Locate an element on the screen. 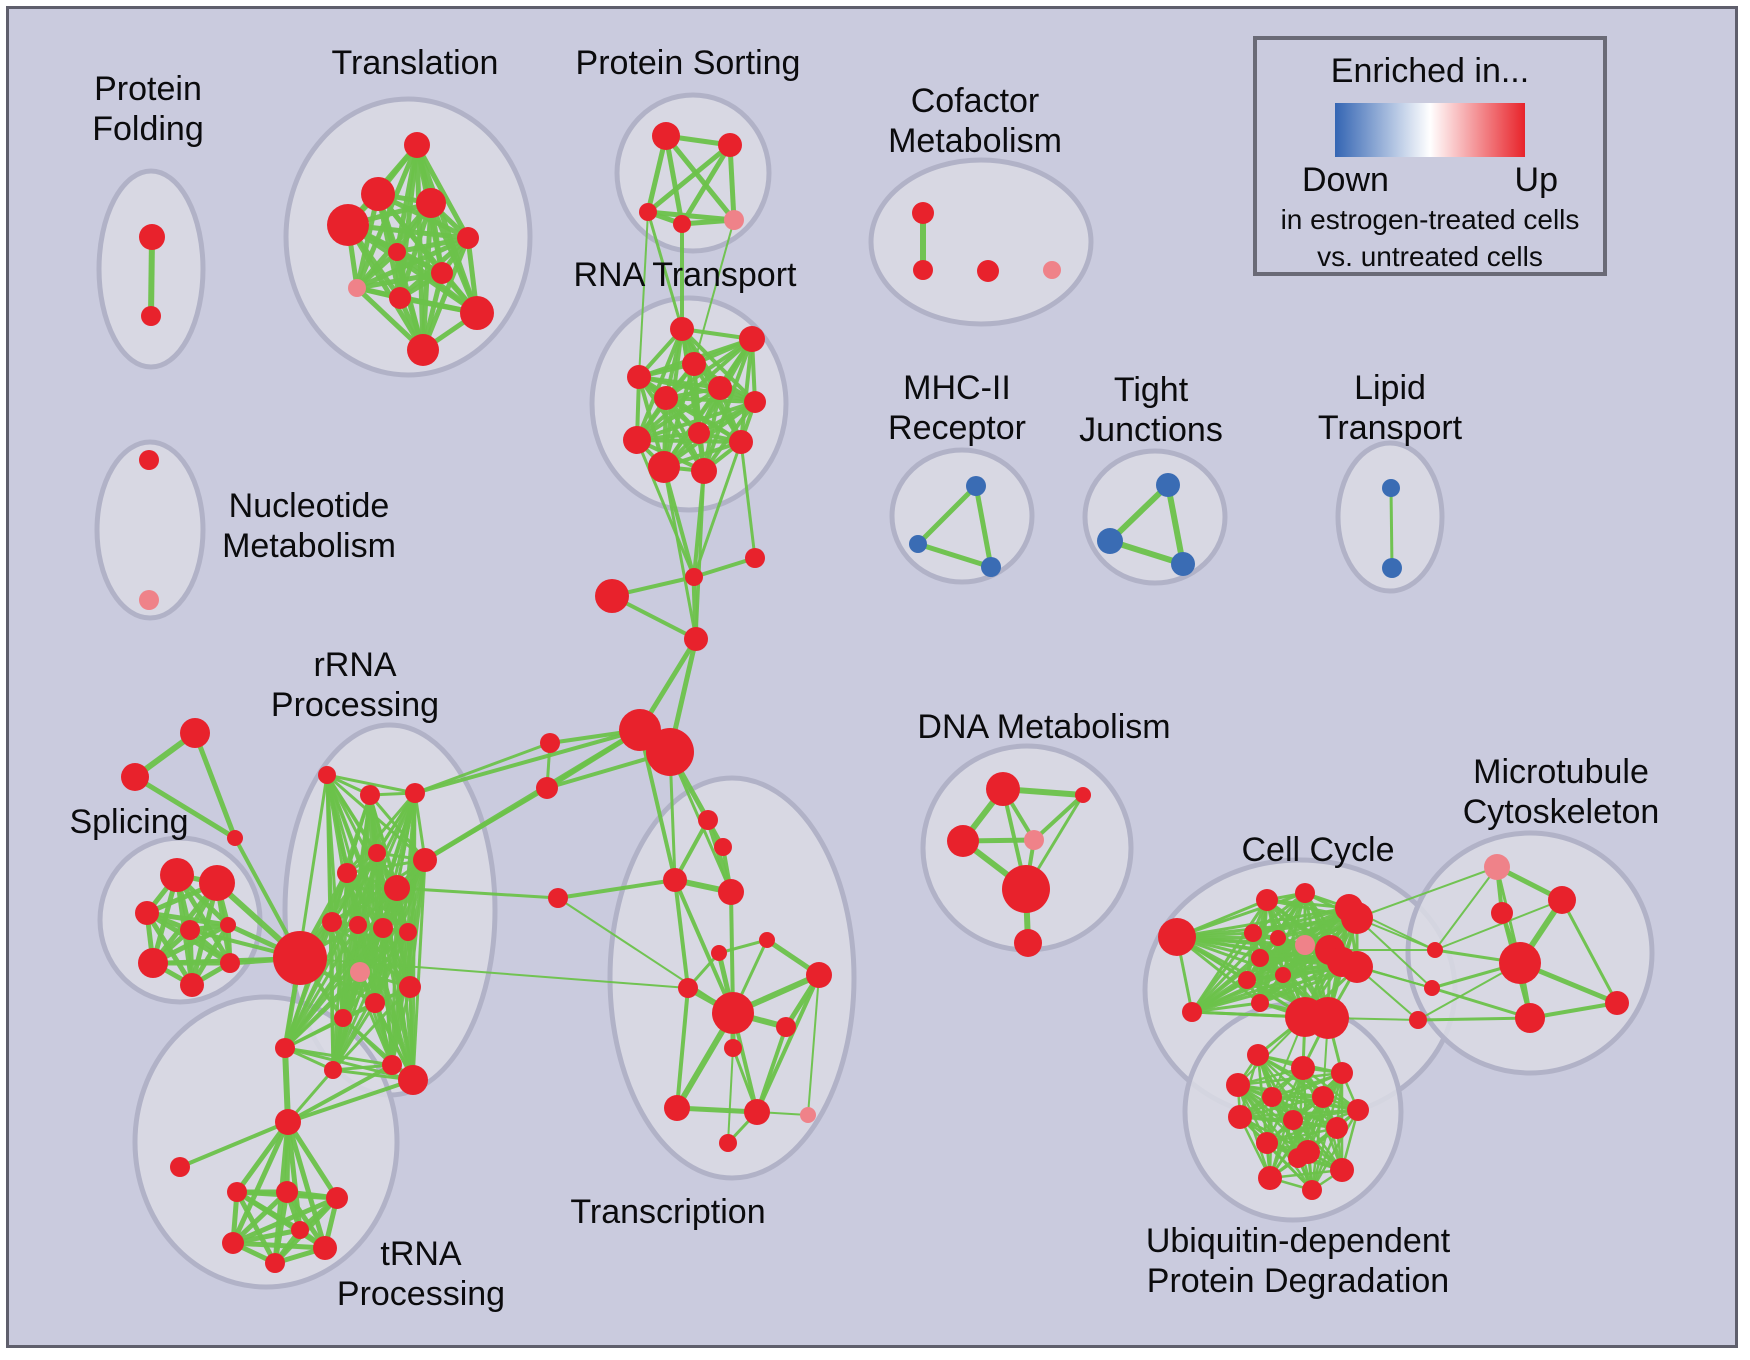 This screenshot has height=1360, width=1750. legend-up-label: Up is located at coordinates (1536, 180).